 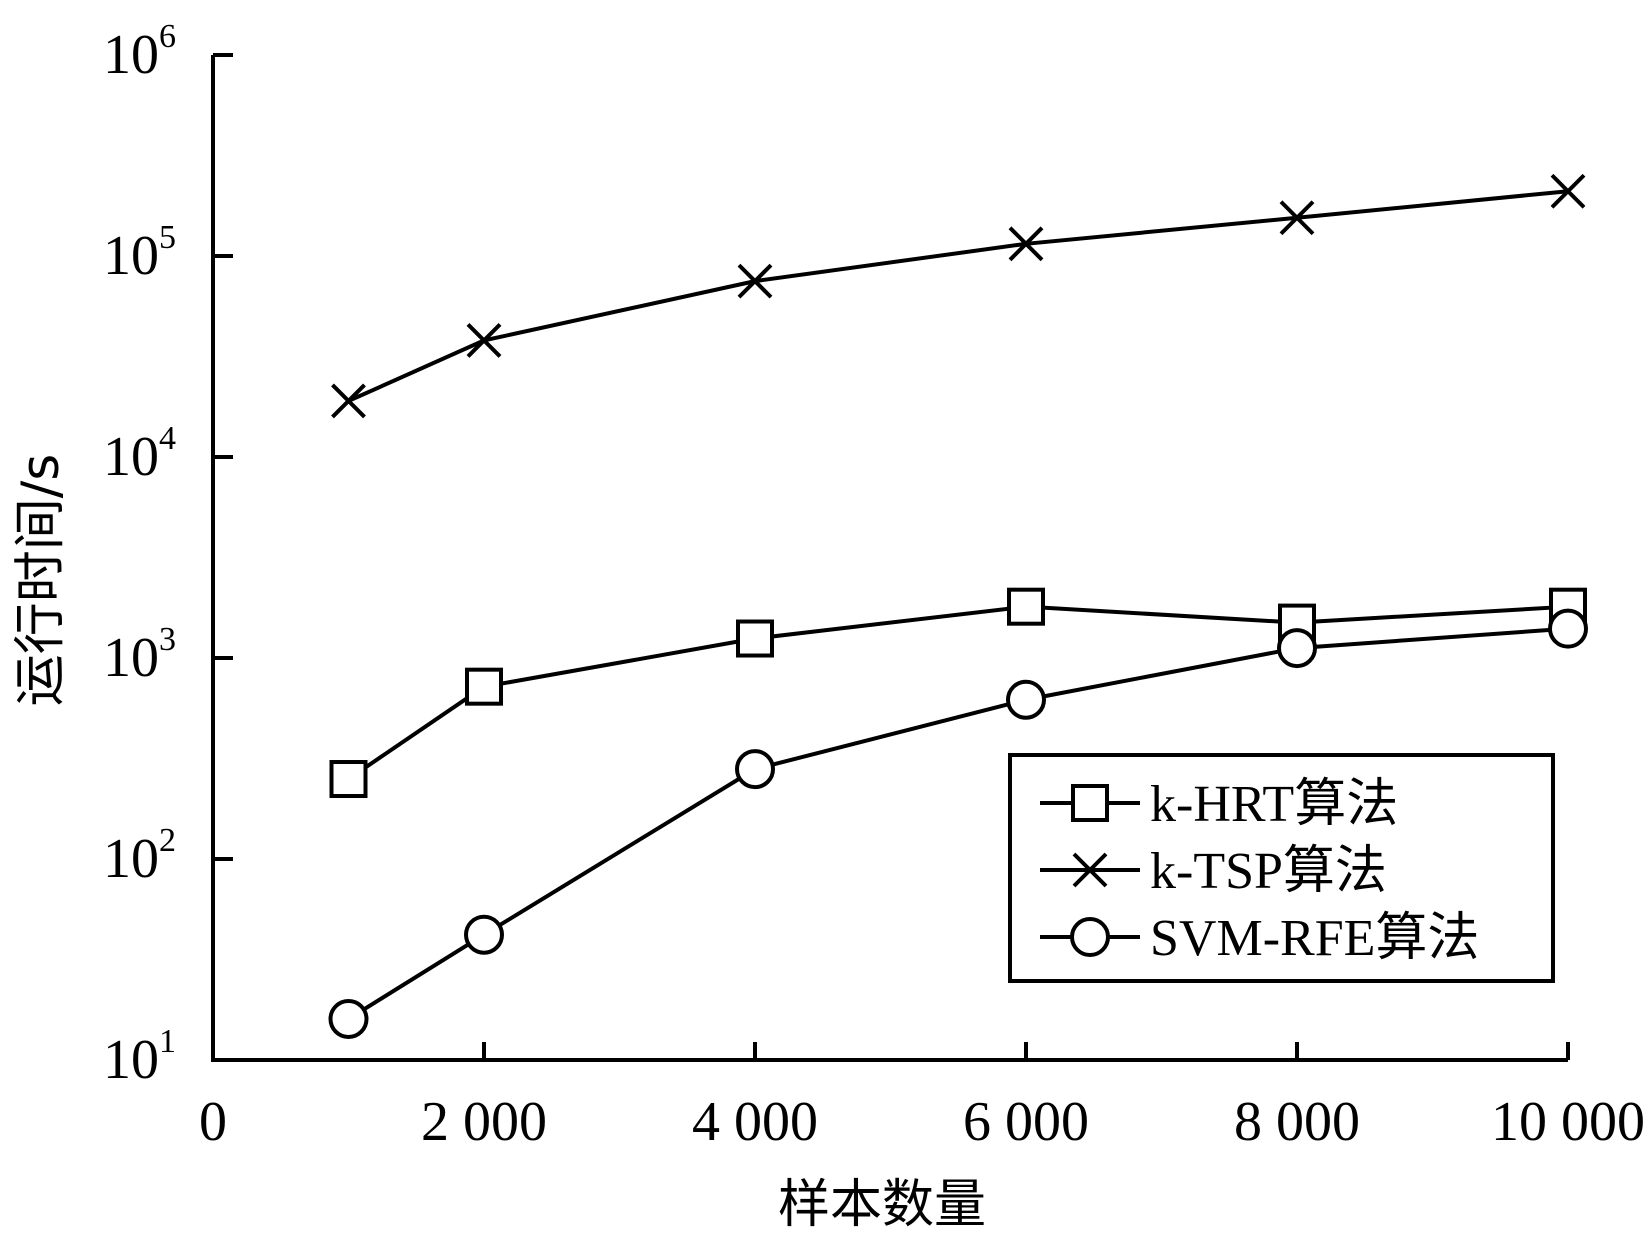 What do you see at coordinates (167, 36) in the screenshot?
I see `y-tick-exponent: 6` at bounding box center [167, 36].